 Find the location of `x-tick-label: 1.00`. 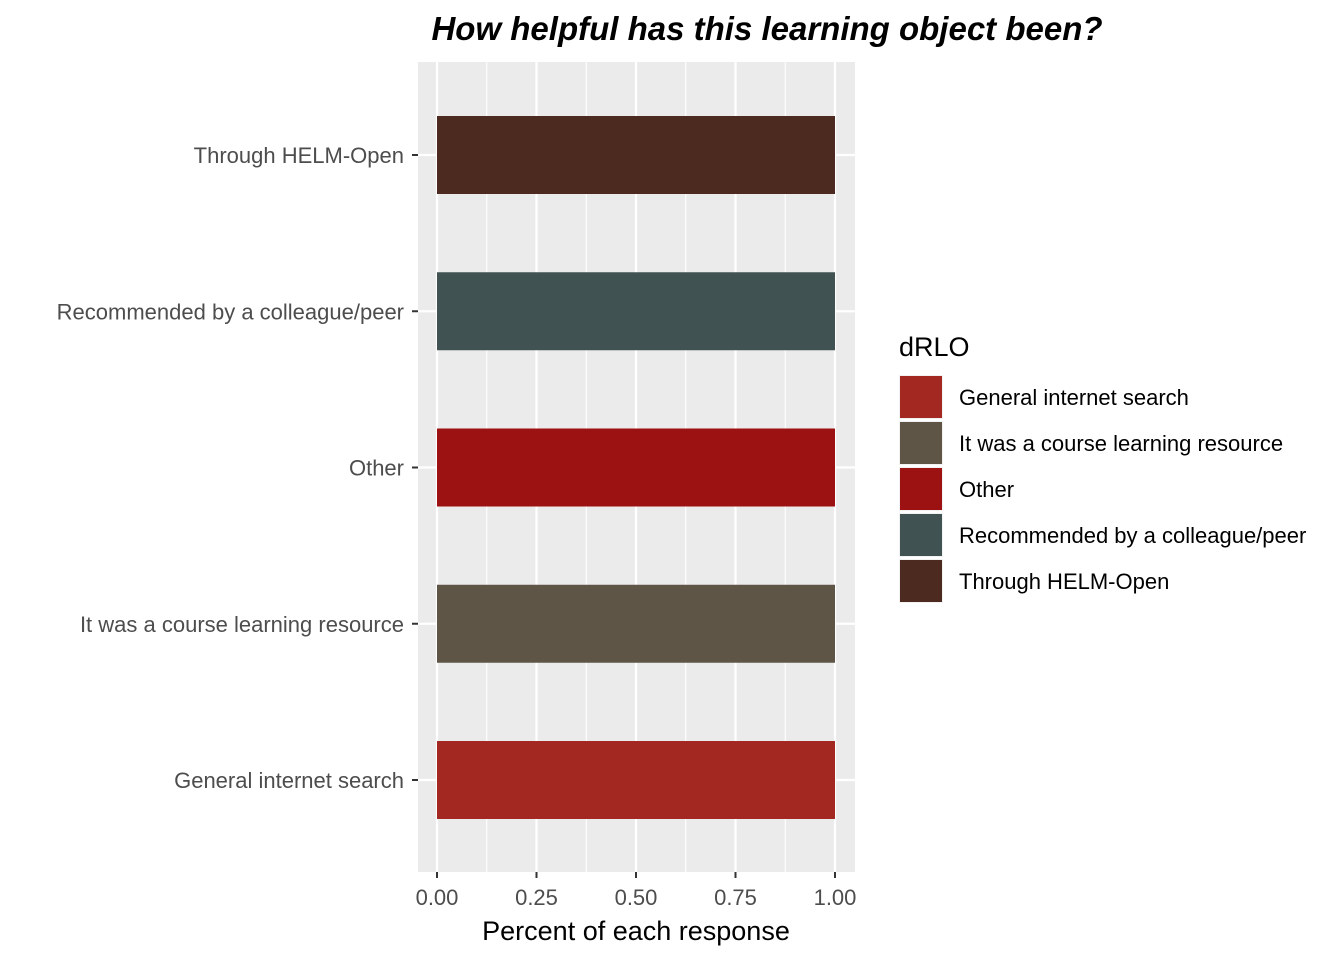

x-tick-label: 1.00 is located at coordinates (835, 897).